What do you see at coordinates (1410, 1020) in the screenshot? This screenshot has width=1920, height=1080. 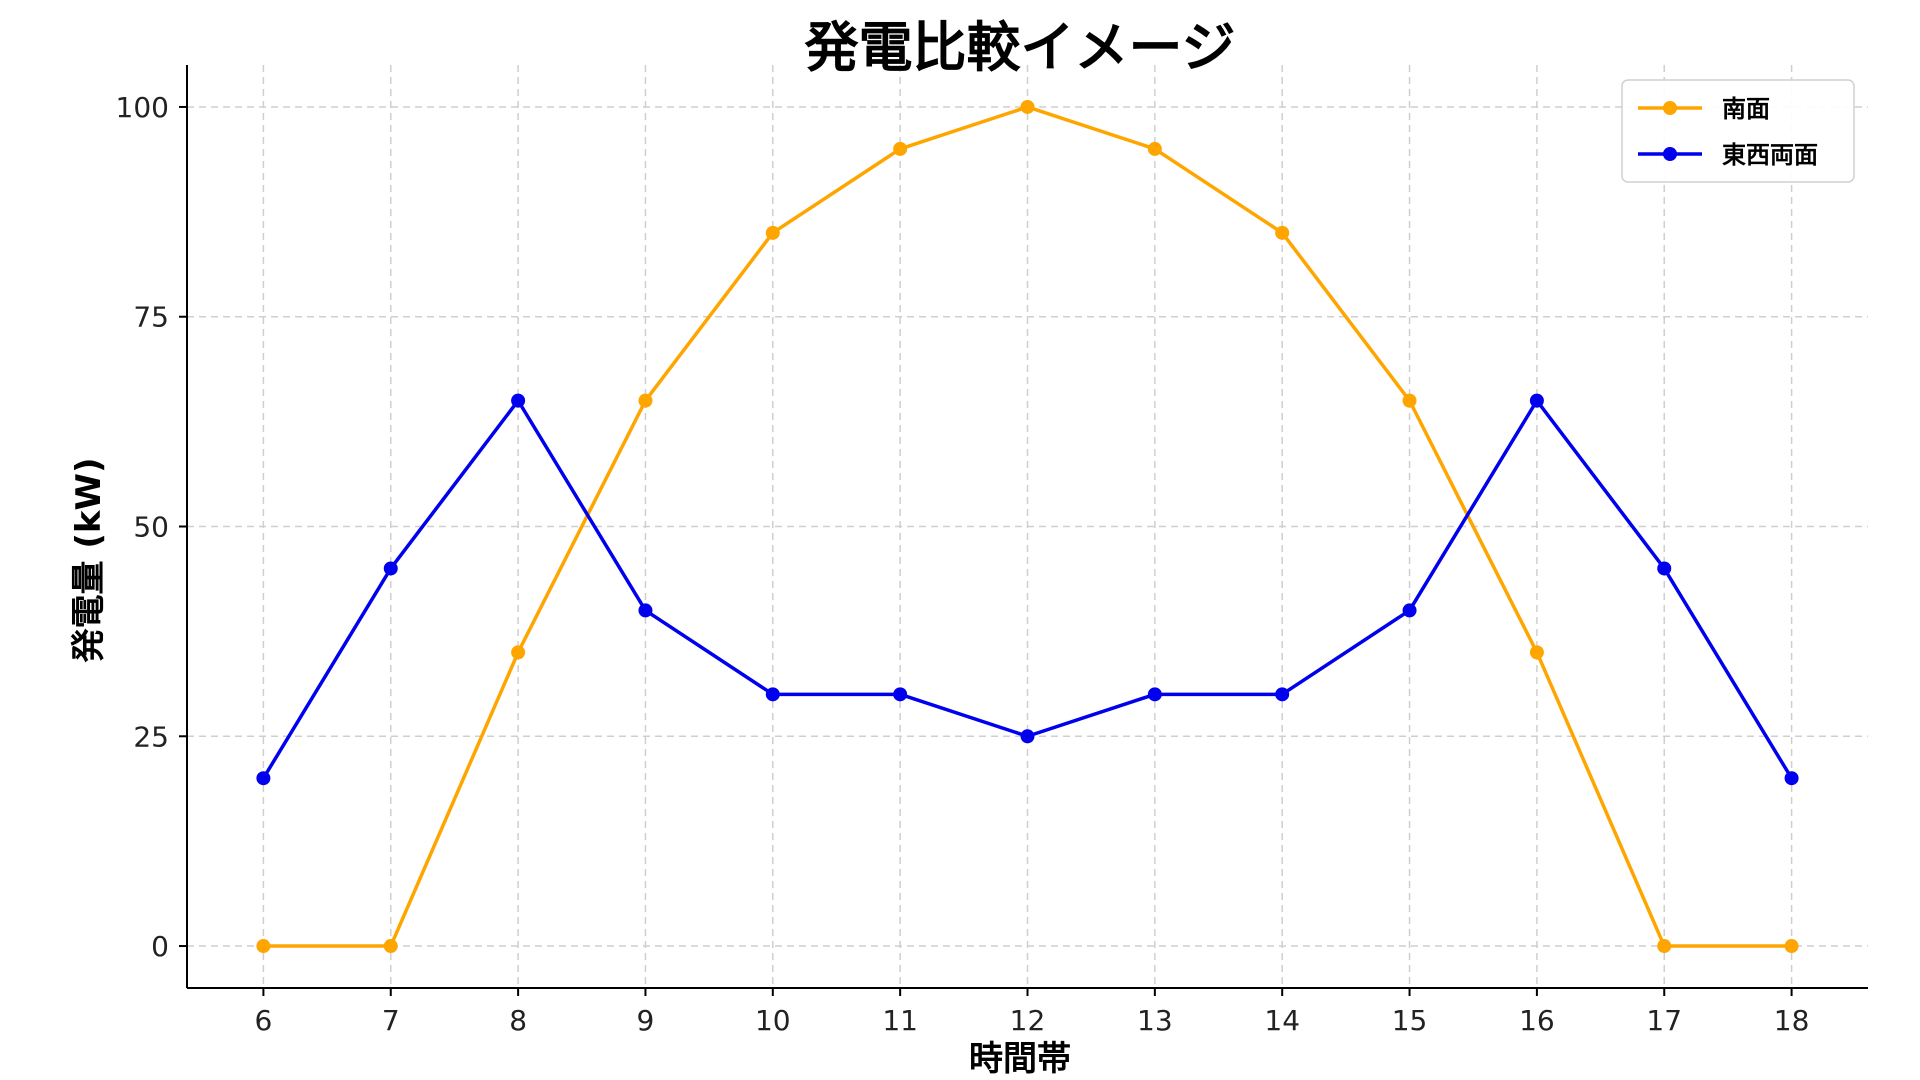 I see `x-tick-label: 15` at bounding box center [1410, 1020].